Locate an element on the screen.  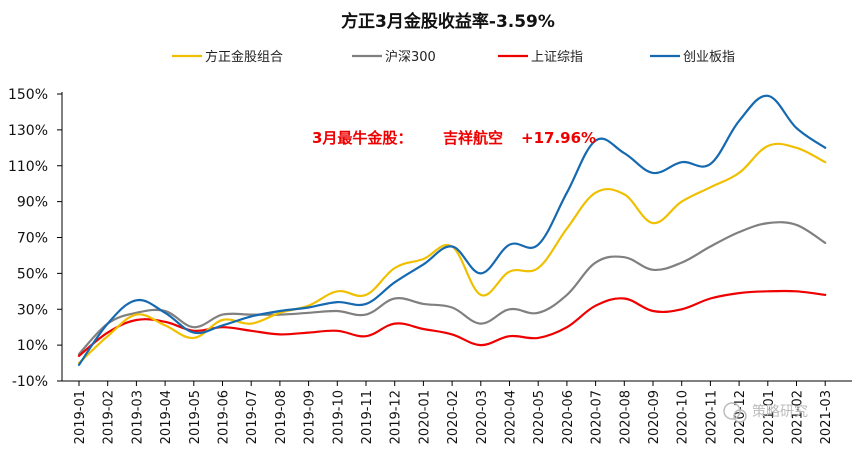
x-tick-label: 2019-01 is located at coordinates (80, 417).